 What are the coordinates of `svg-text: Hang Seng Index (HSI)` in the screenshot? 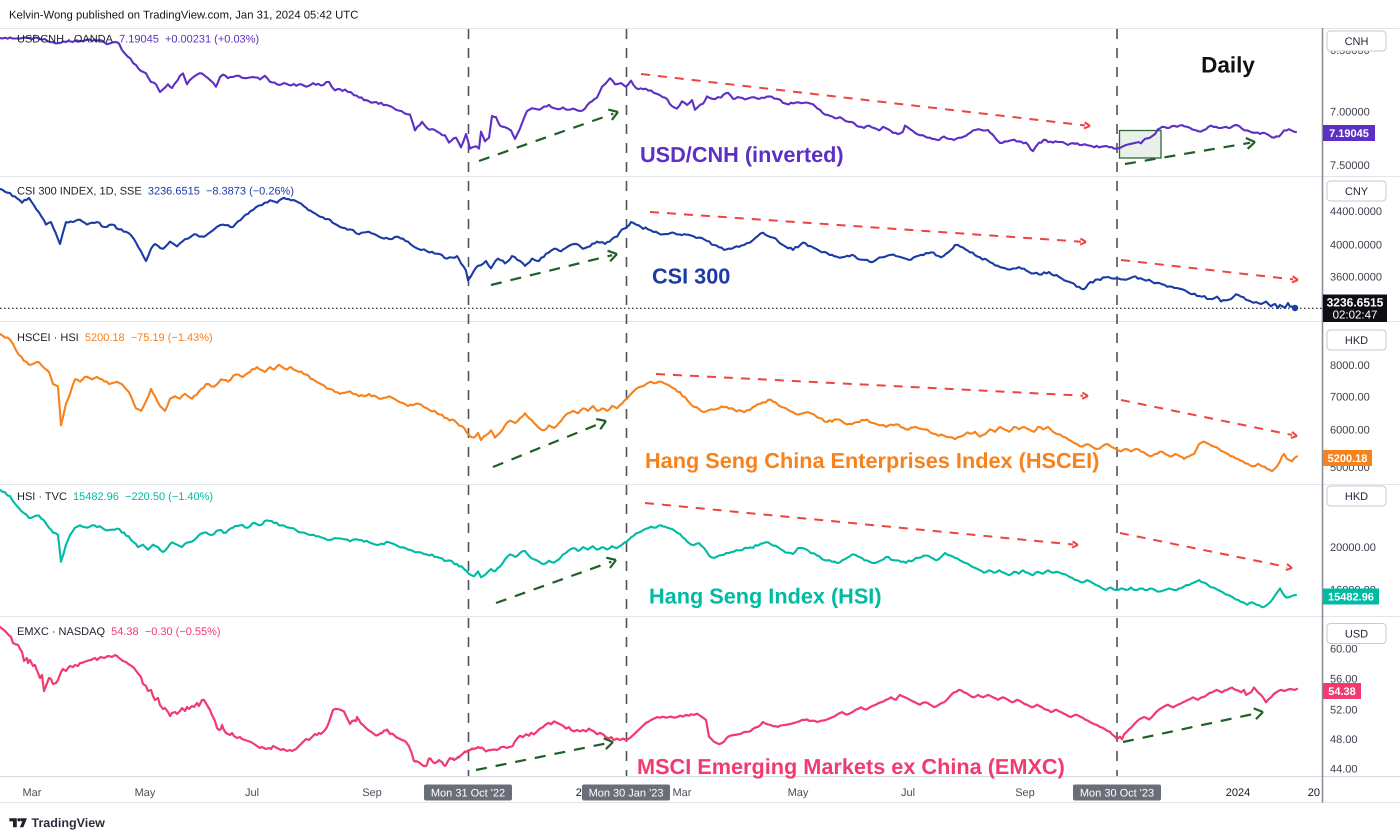 It's located at (765, 596).